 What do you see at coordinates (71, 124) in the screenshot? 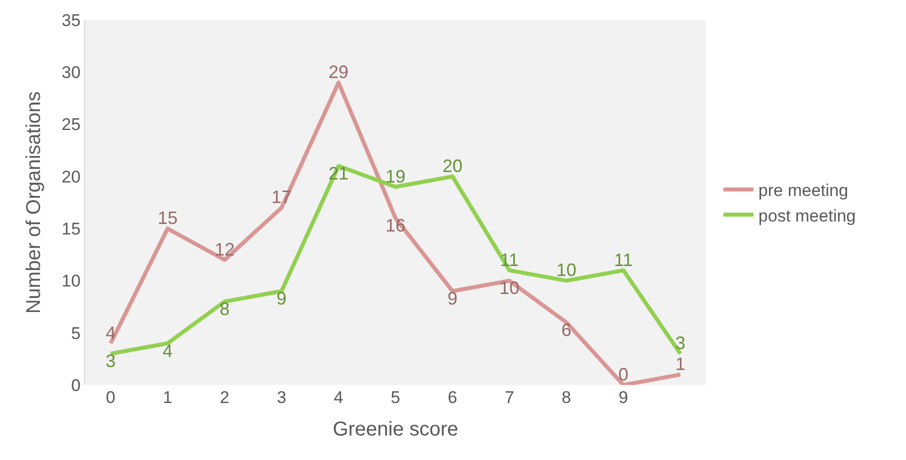
I see `y-tick-label: 25` at bounding box center [71, 124].